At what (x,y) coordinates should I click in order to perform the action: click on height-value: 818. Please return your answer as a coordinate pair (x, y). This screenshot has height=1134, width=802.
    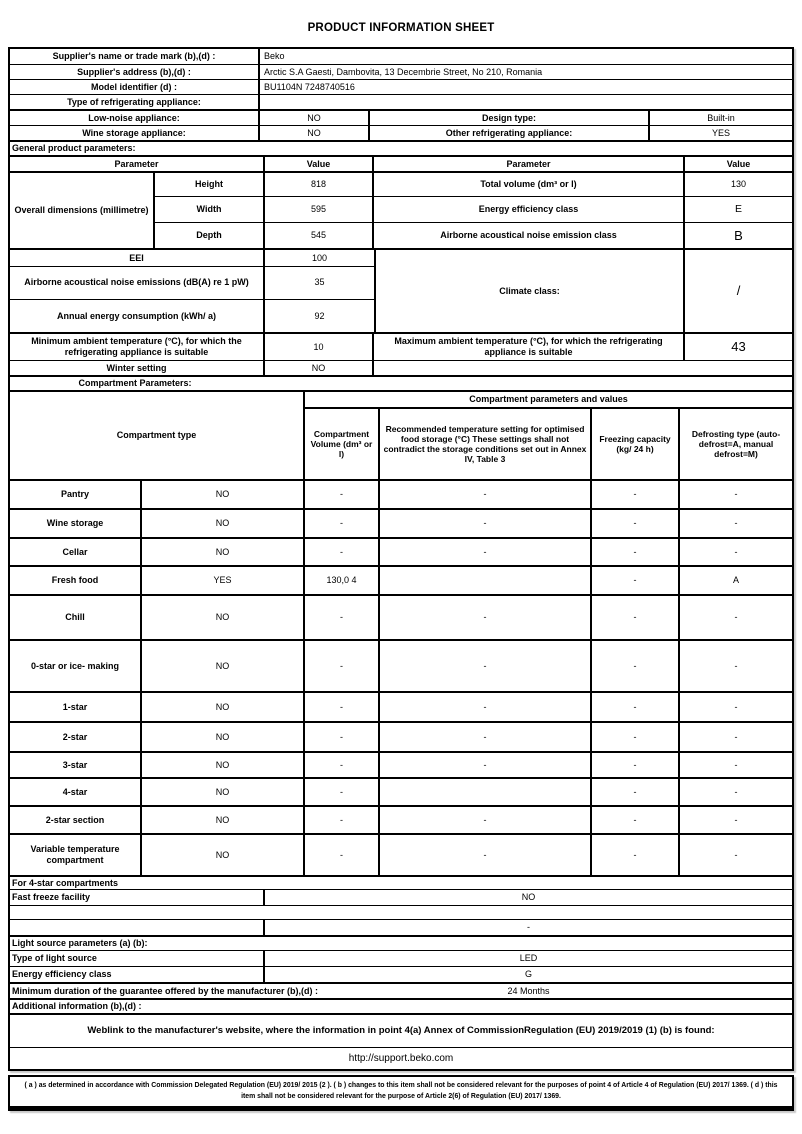
    Looking at the image, I should click on (319, 185).